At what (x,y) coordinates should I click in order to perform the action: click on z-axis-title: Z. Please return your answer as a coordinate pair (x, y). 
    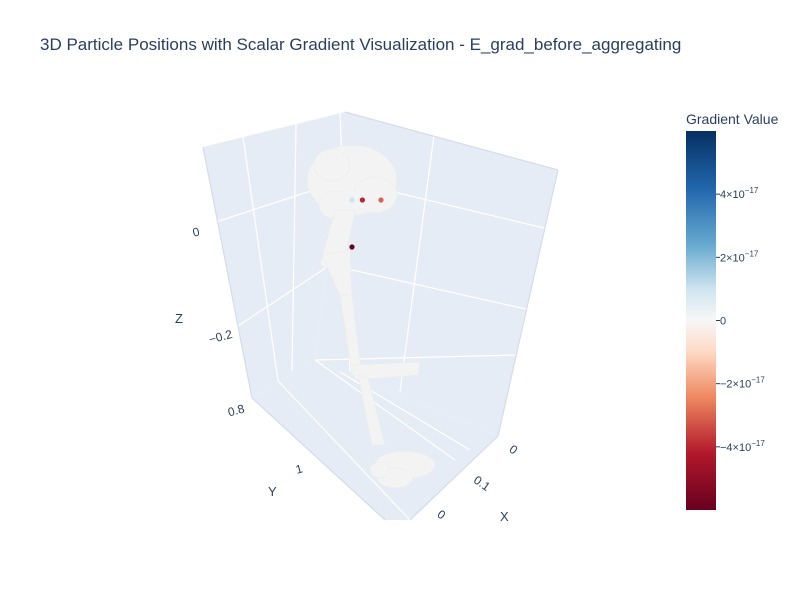
    Looking at the image, I should click on (179, 318).